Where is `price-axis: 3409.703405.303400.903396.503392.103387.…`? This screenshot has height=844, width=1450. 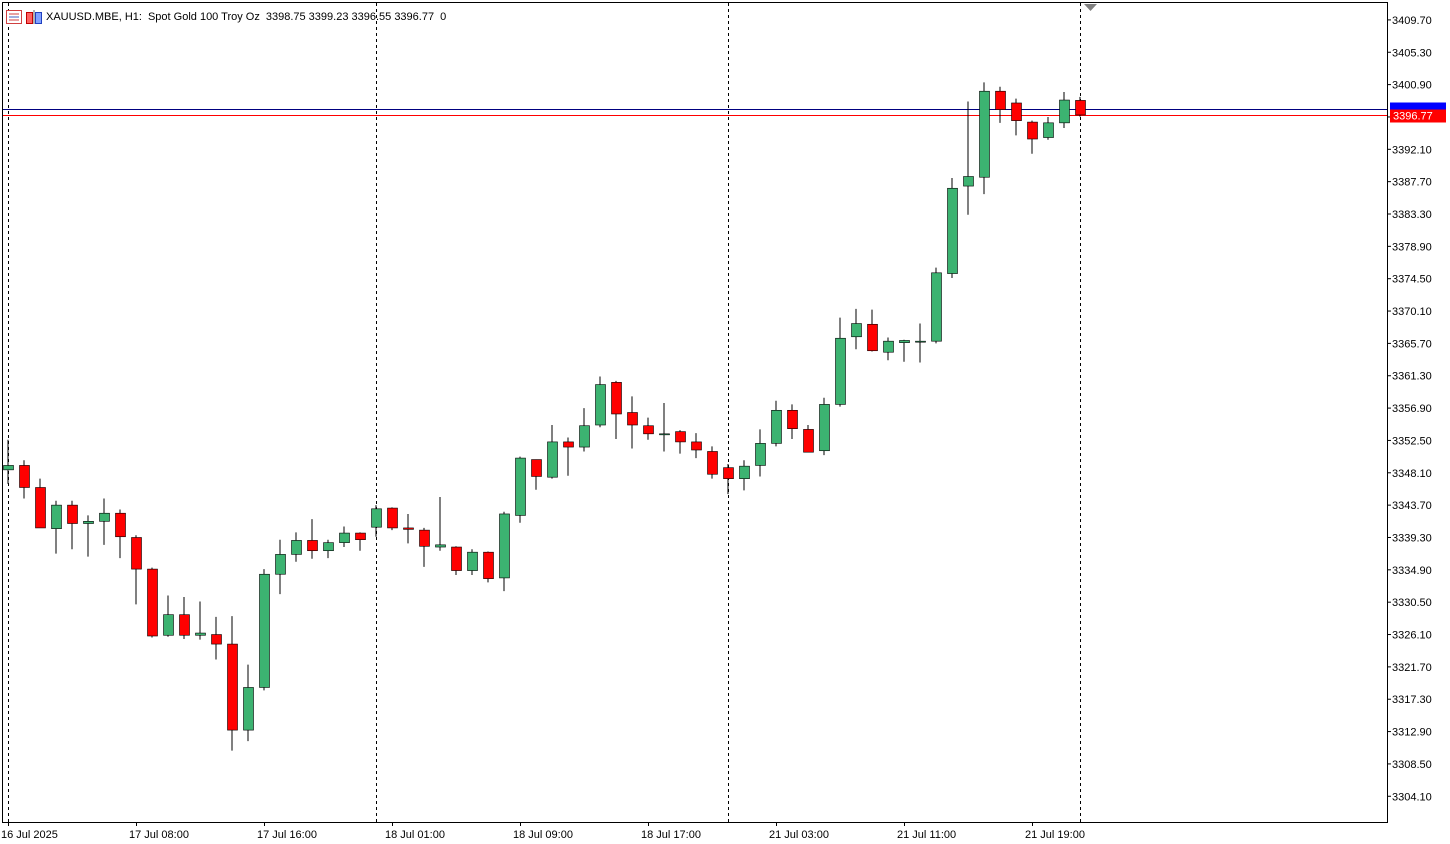 price-axis: 3409.703405.303400.903396.503392.103387.… is located at coordinates (1416, 409).